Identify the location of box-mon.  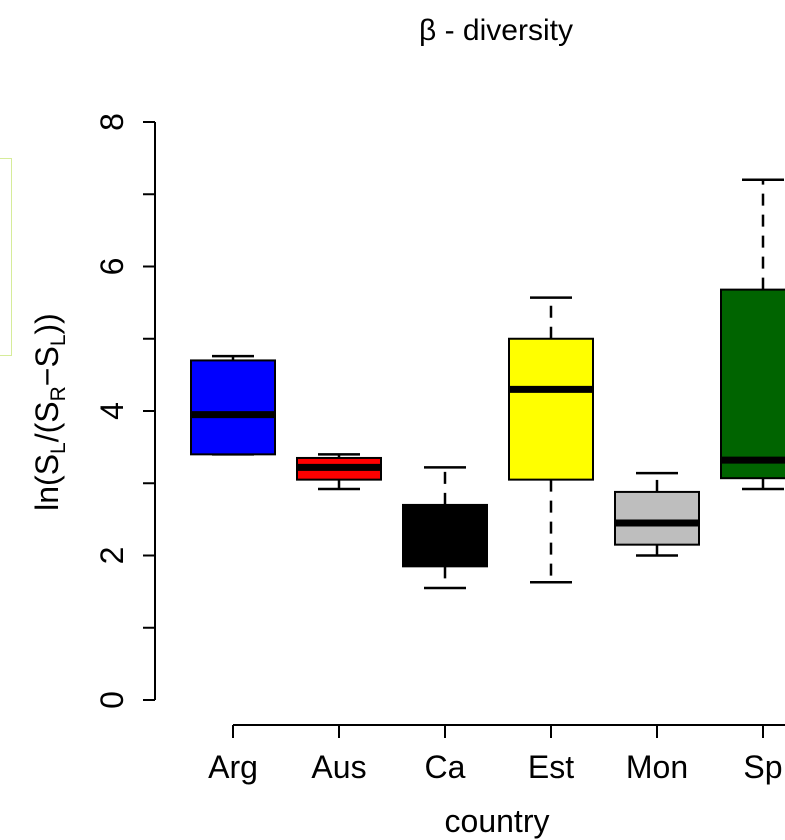
(657, 514).